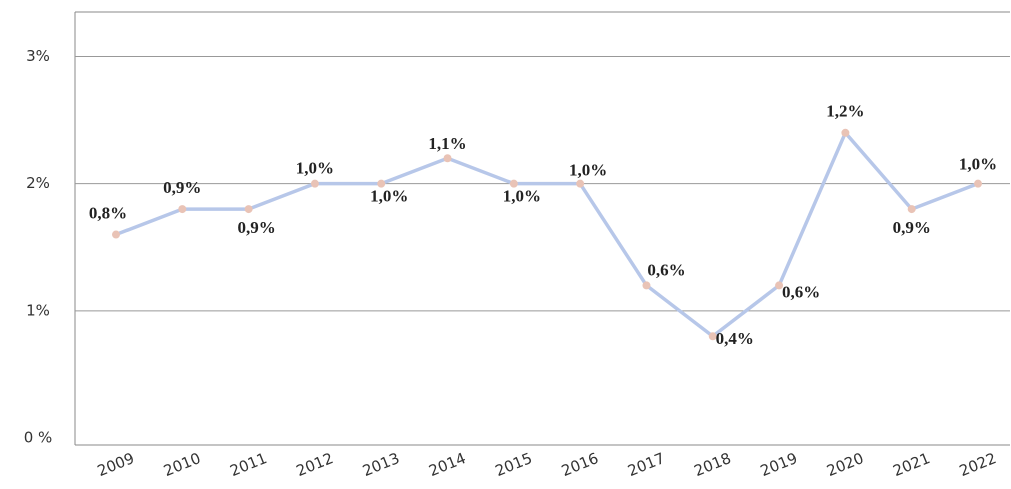 This screenshot has height=489, width=1011. Describe the element at coordinates (116, 464) in the screenshot. I see `x-tick-label: 2009` at that location.